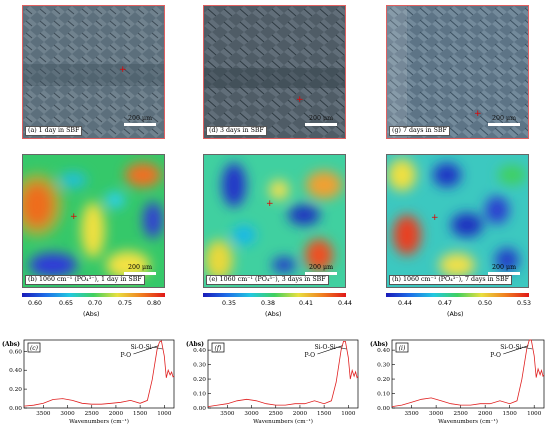  What do you see at coordinates (236, 131) in the screenshot?
I see `panel-caption: (d) 3 days in SBF` at bounding box center [236, 131].